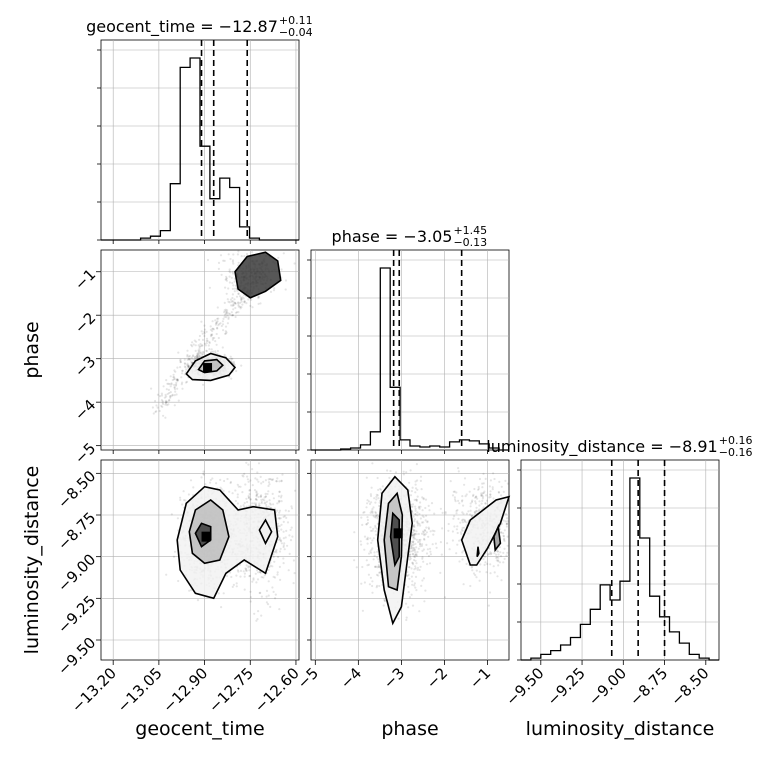  I want to click on ytick-label-luminosity_distance: −9.00, so click(76, 572).